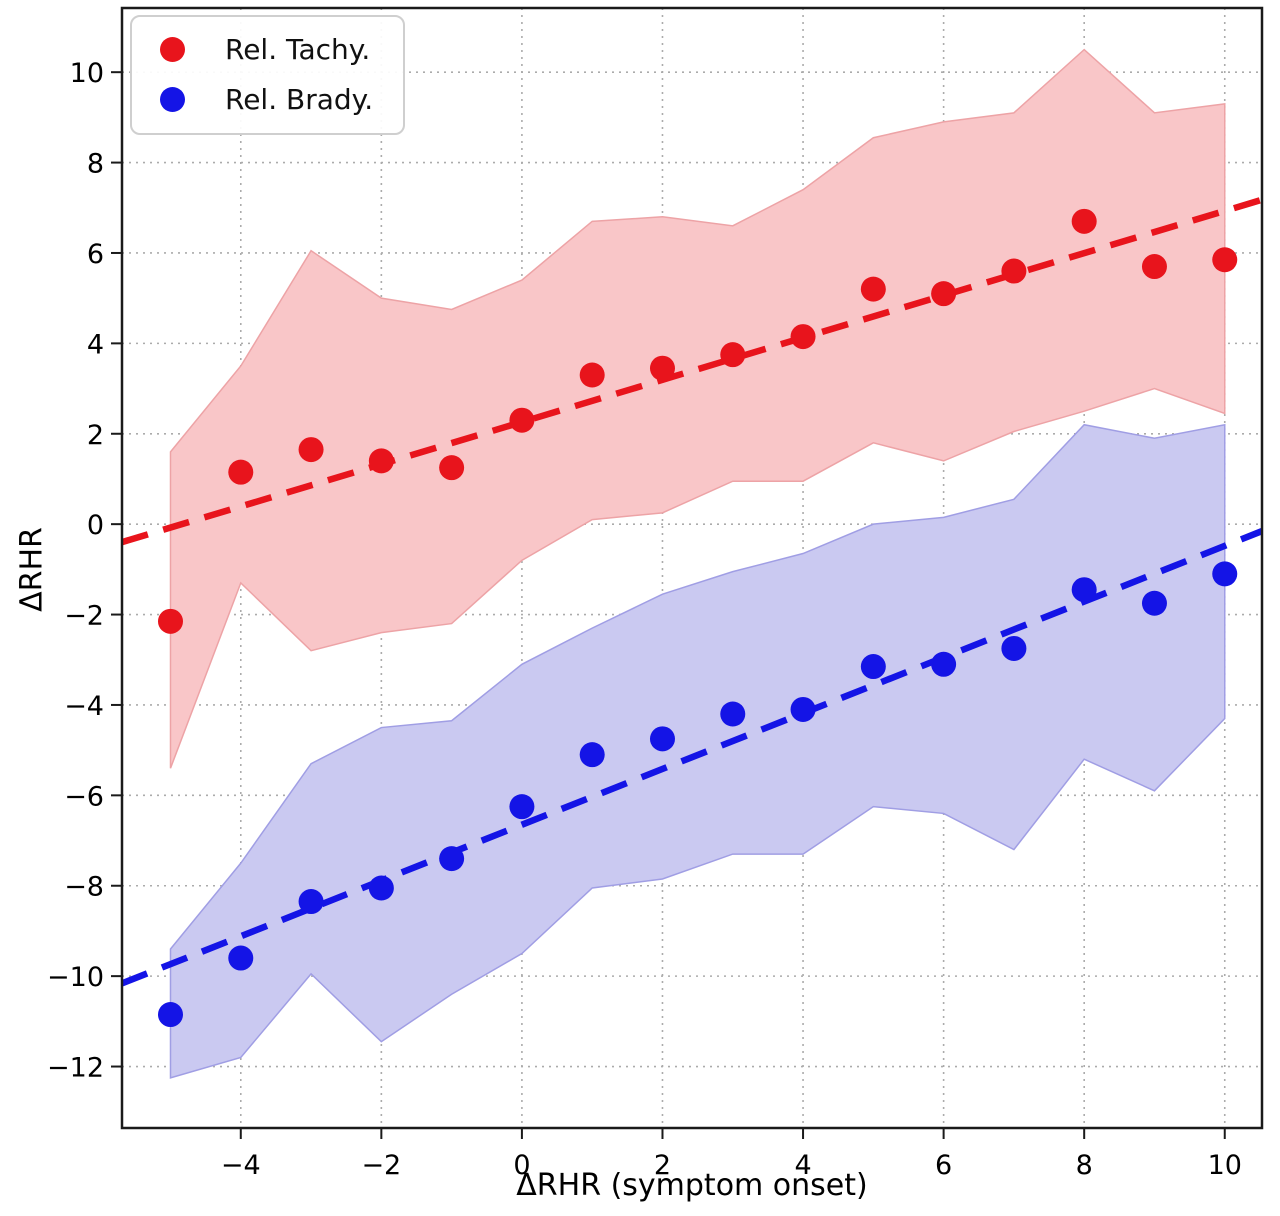  I want to click on y-axis-label: ΔRHR, so click(32, 569).